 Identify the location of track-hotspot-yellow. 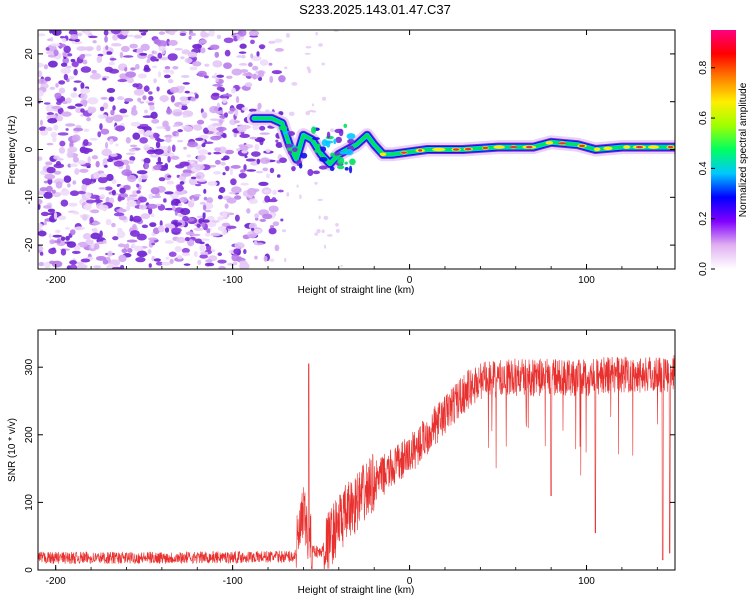
(627, 147).